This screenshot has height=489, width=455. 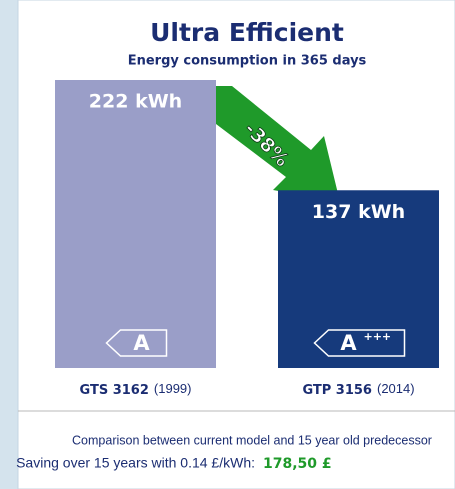 I want to click on category-name: GTP 3156, so click(x=337, y=390).